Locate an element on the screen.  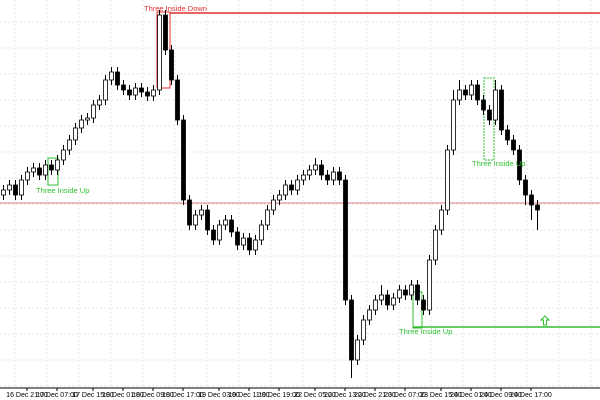
x-tick-label: 22 Dec 05:00 is located at coordinates (315, 395).